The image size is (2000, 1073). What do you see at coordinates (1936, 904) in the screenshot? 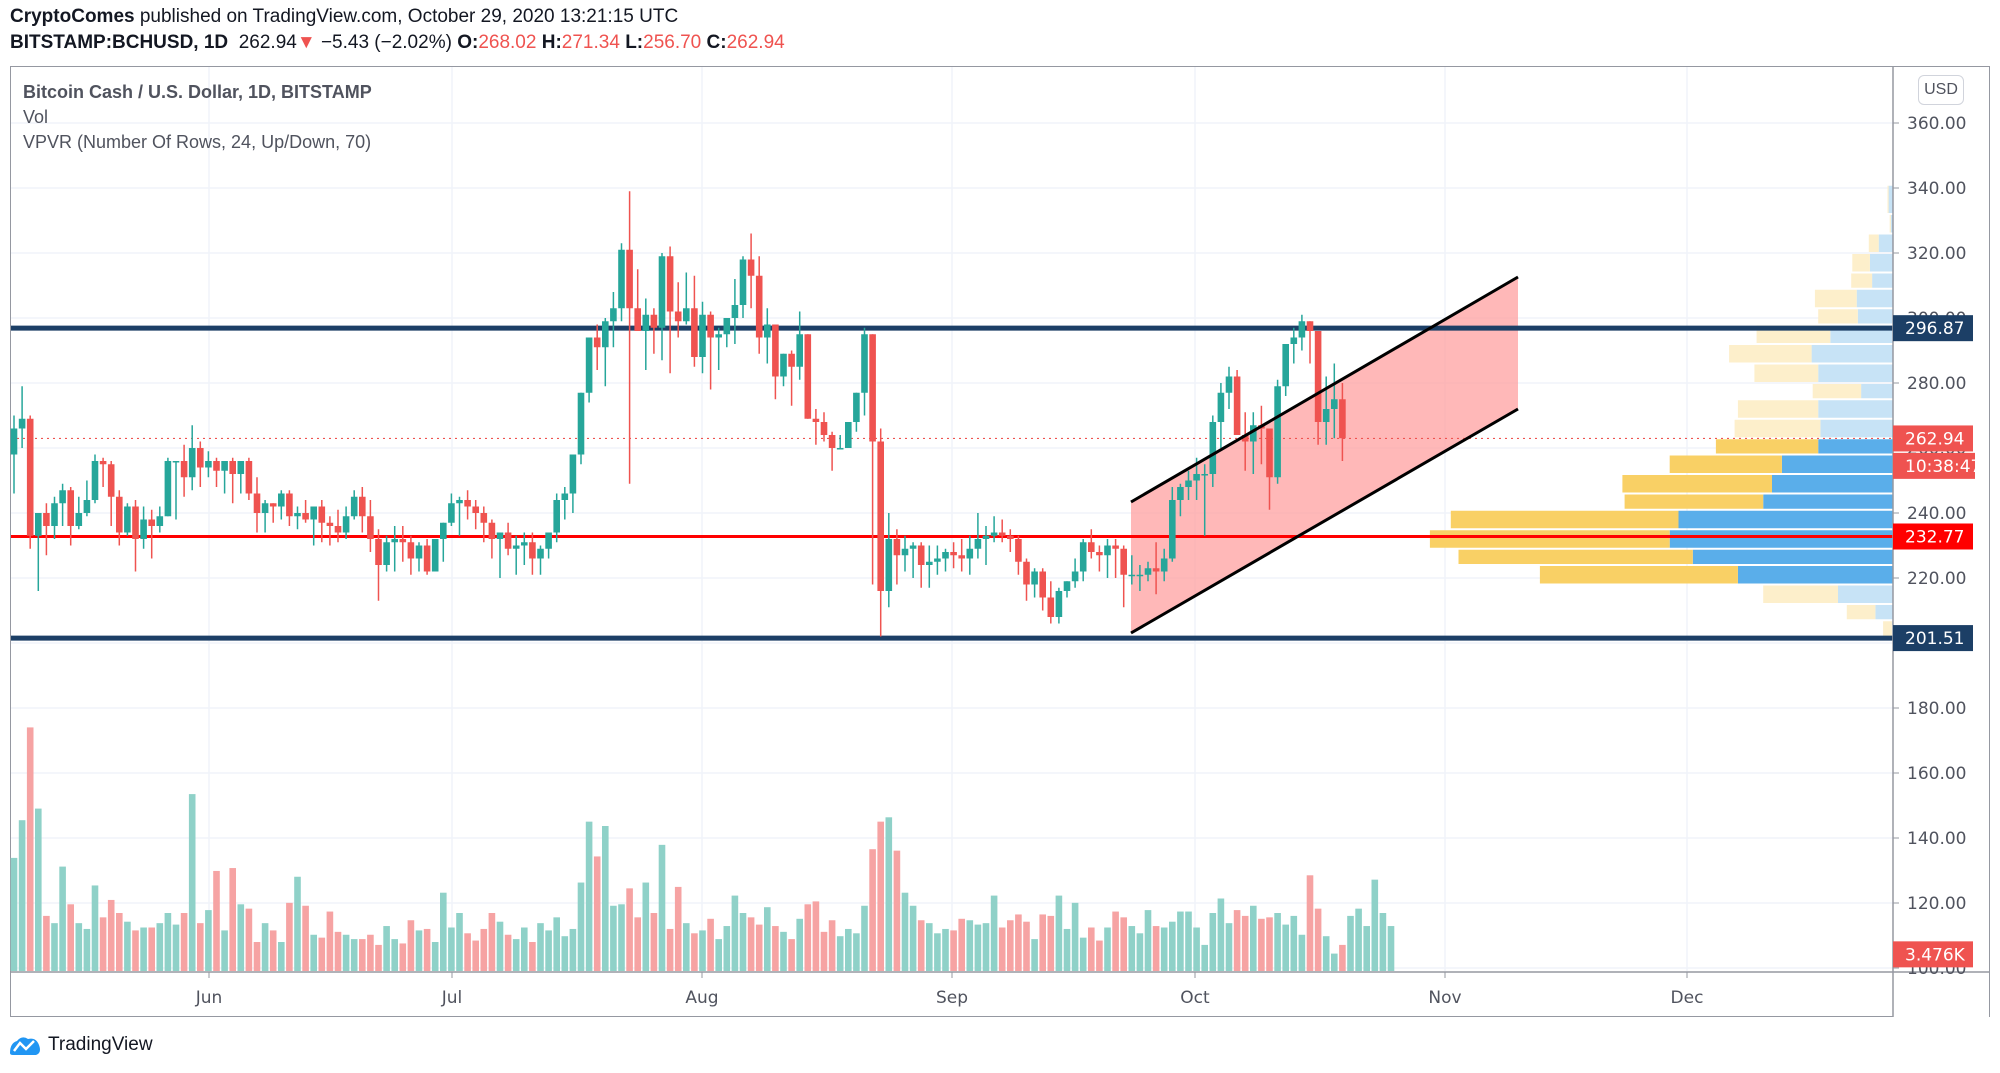
I see `price-axis-label: 120.00` at bounding box center [1936, 904].